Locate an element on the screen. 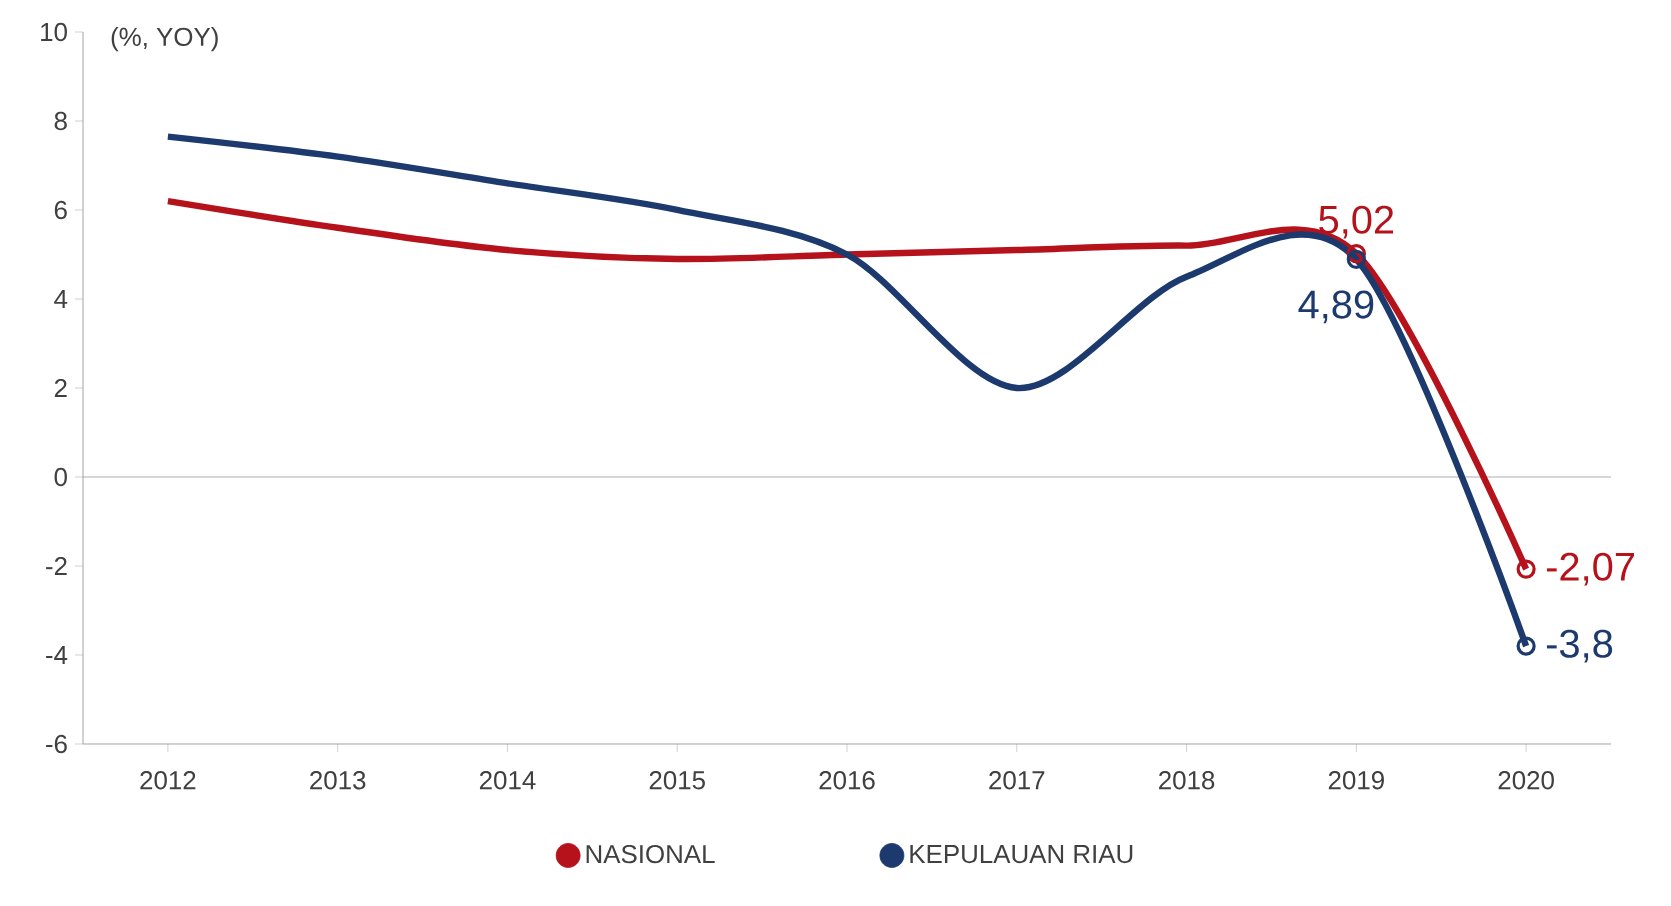 This screenshot has height=906, width=1671. y-tick-label: -6 is located at coordinates (56, 744).